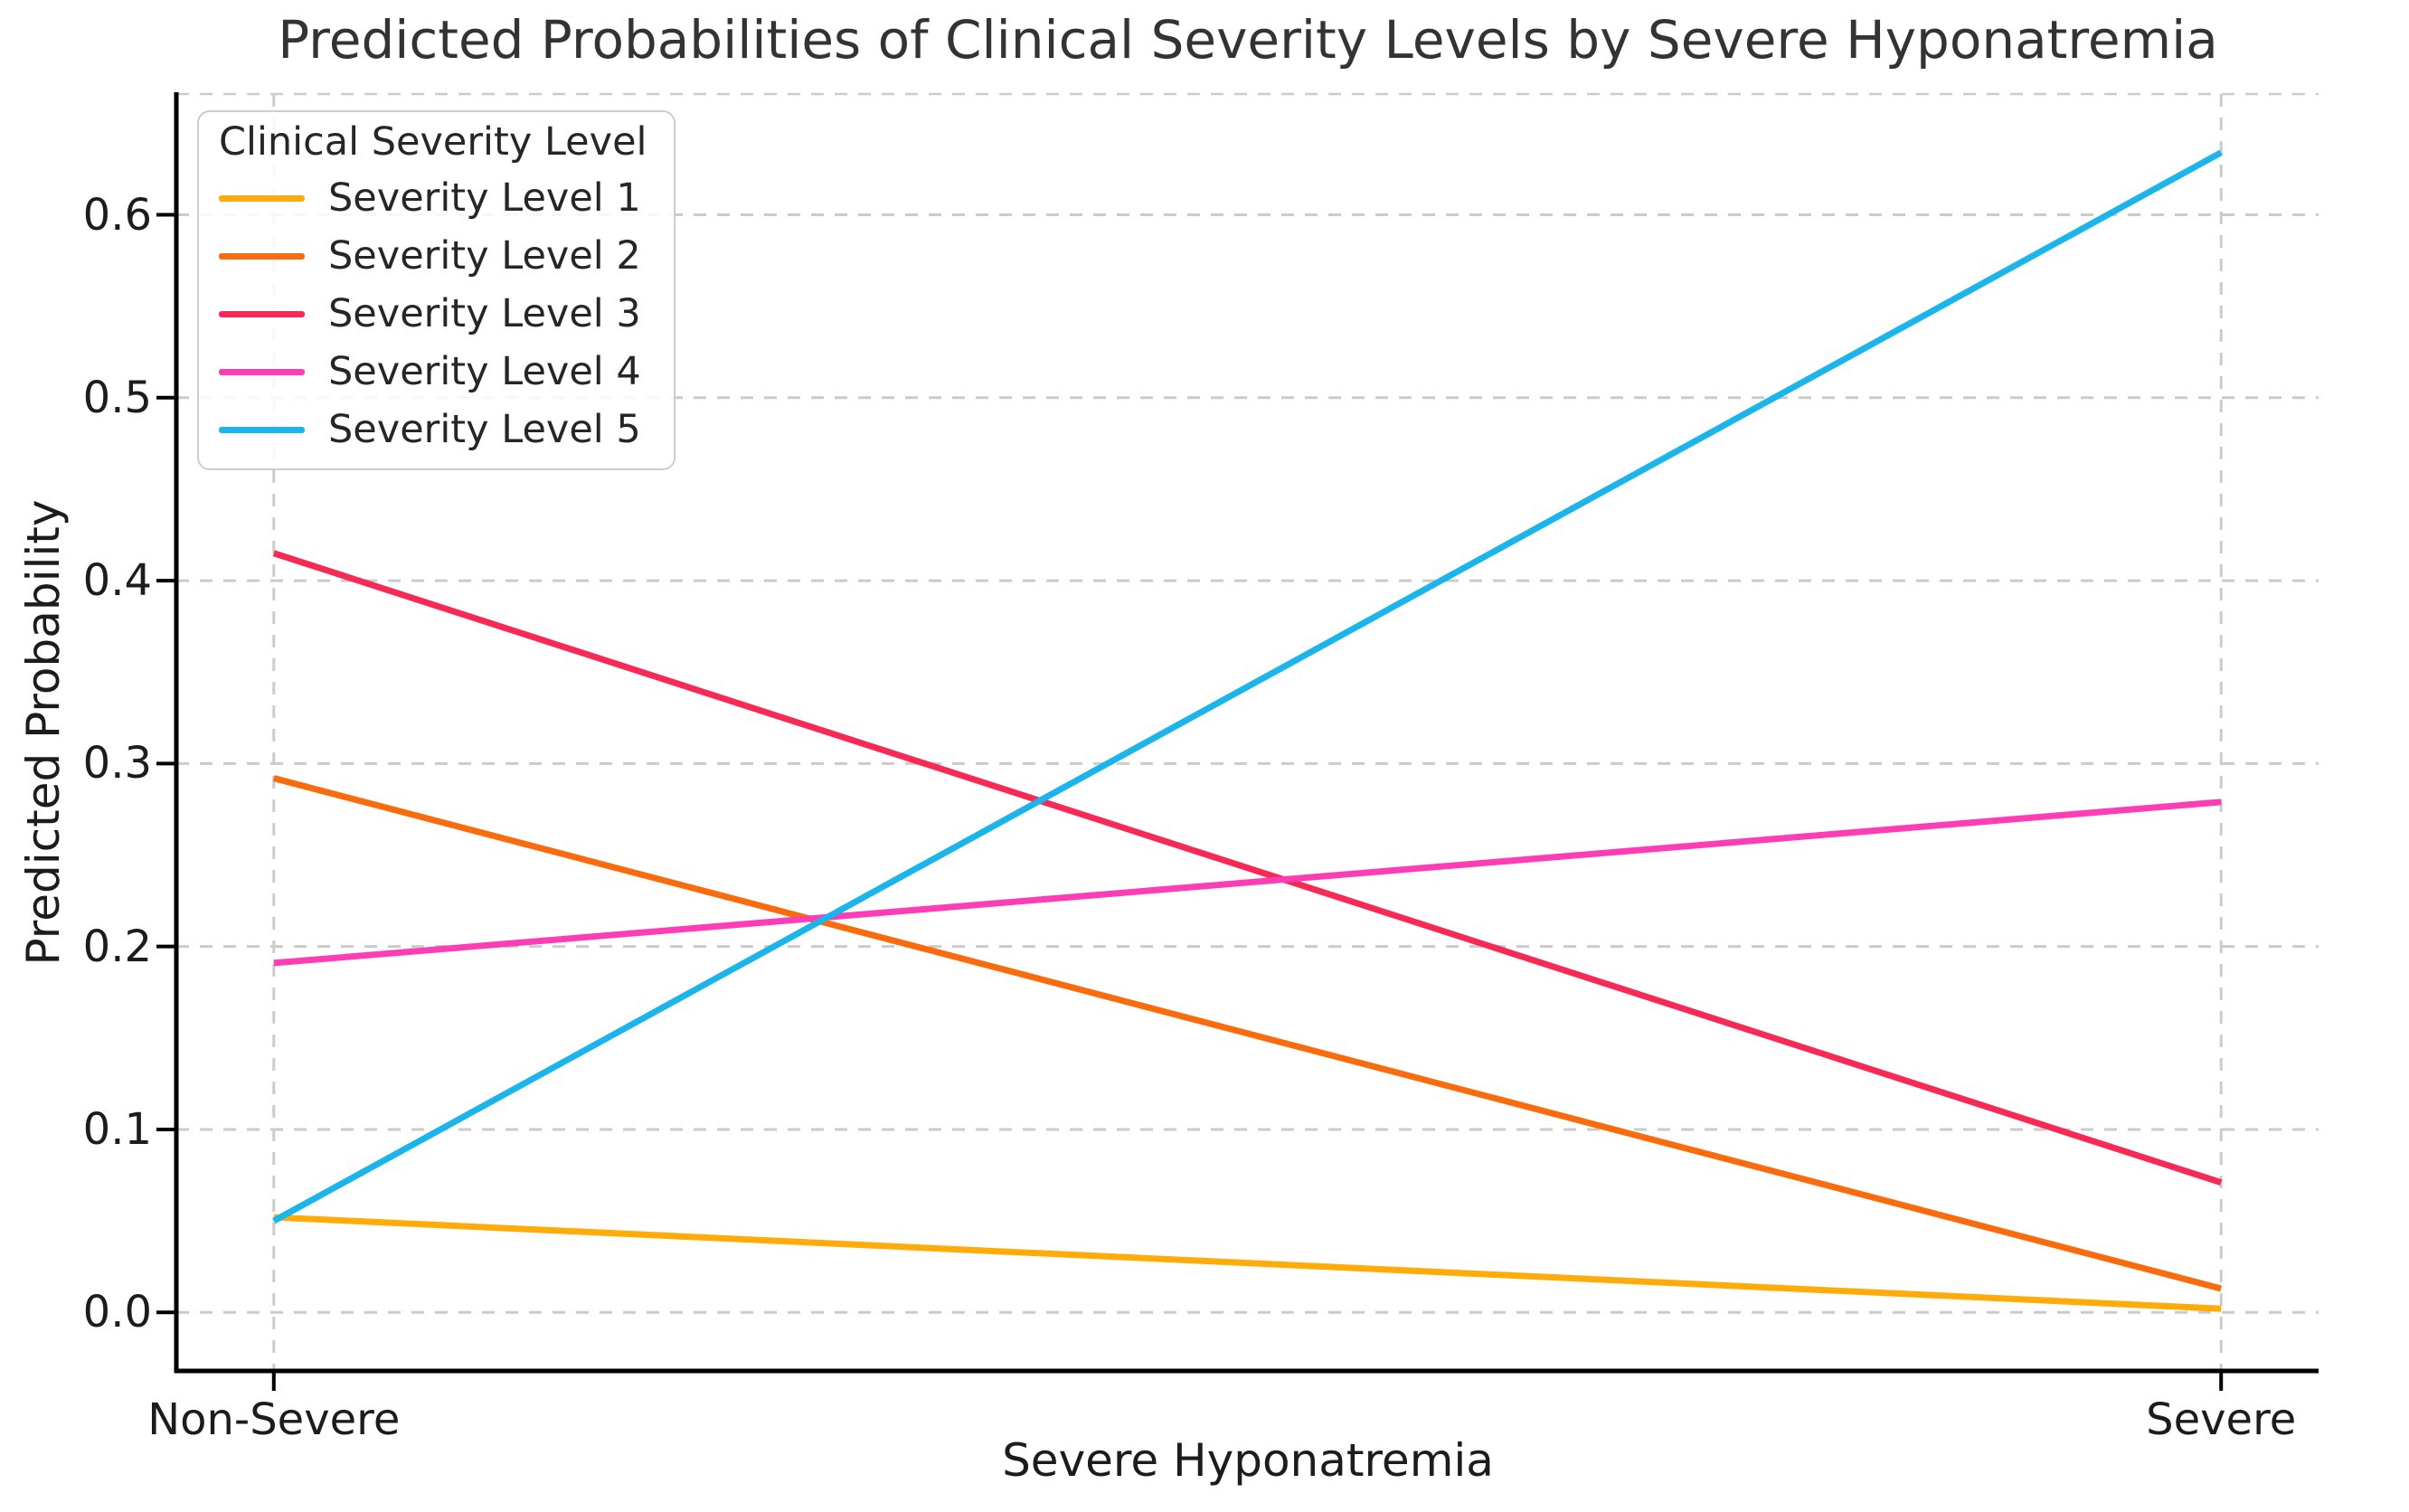 The width and height of the screenshot is (2409, 1512). What do you see at coordinates (2221, 1419) in the screenshot?
I see `x-tick-label-severe: Severe` at bounding box center [2221, 1419].